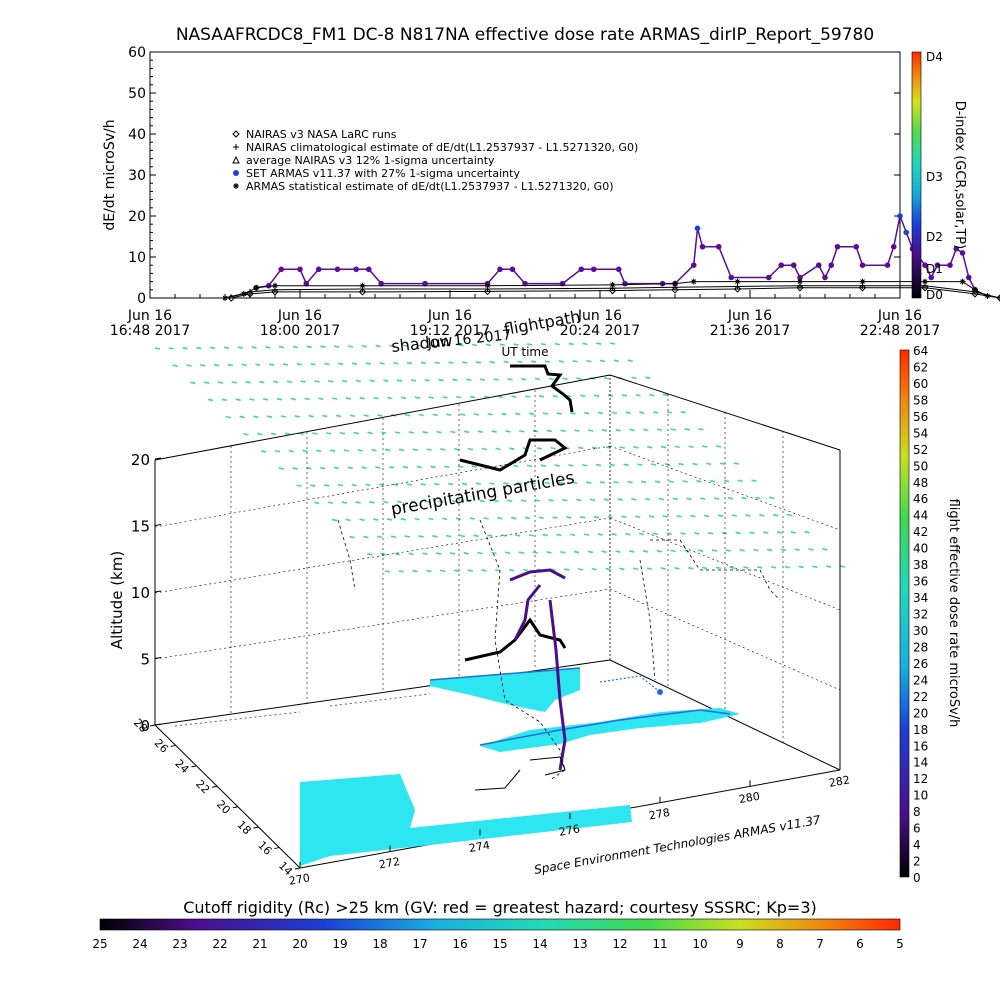 Image resolution: width=1000 pixels, height=1000 pixels. Describe the element at coordinates (161, 745) in the screenshot. I see `lat-tick-label: 26` at that location.